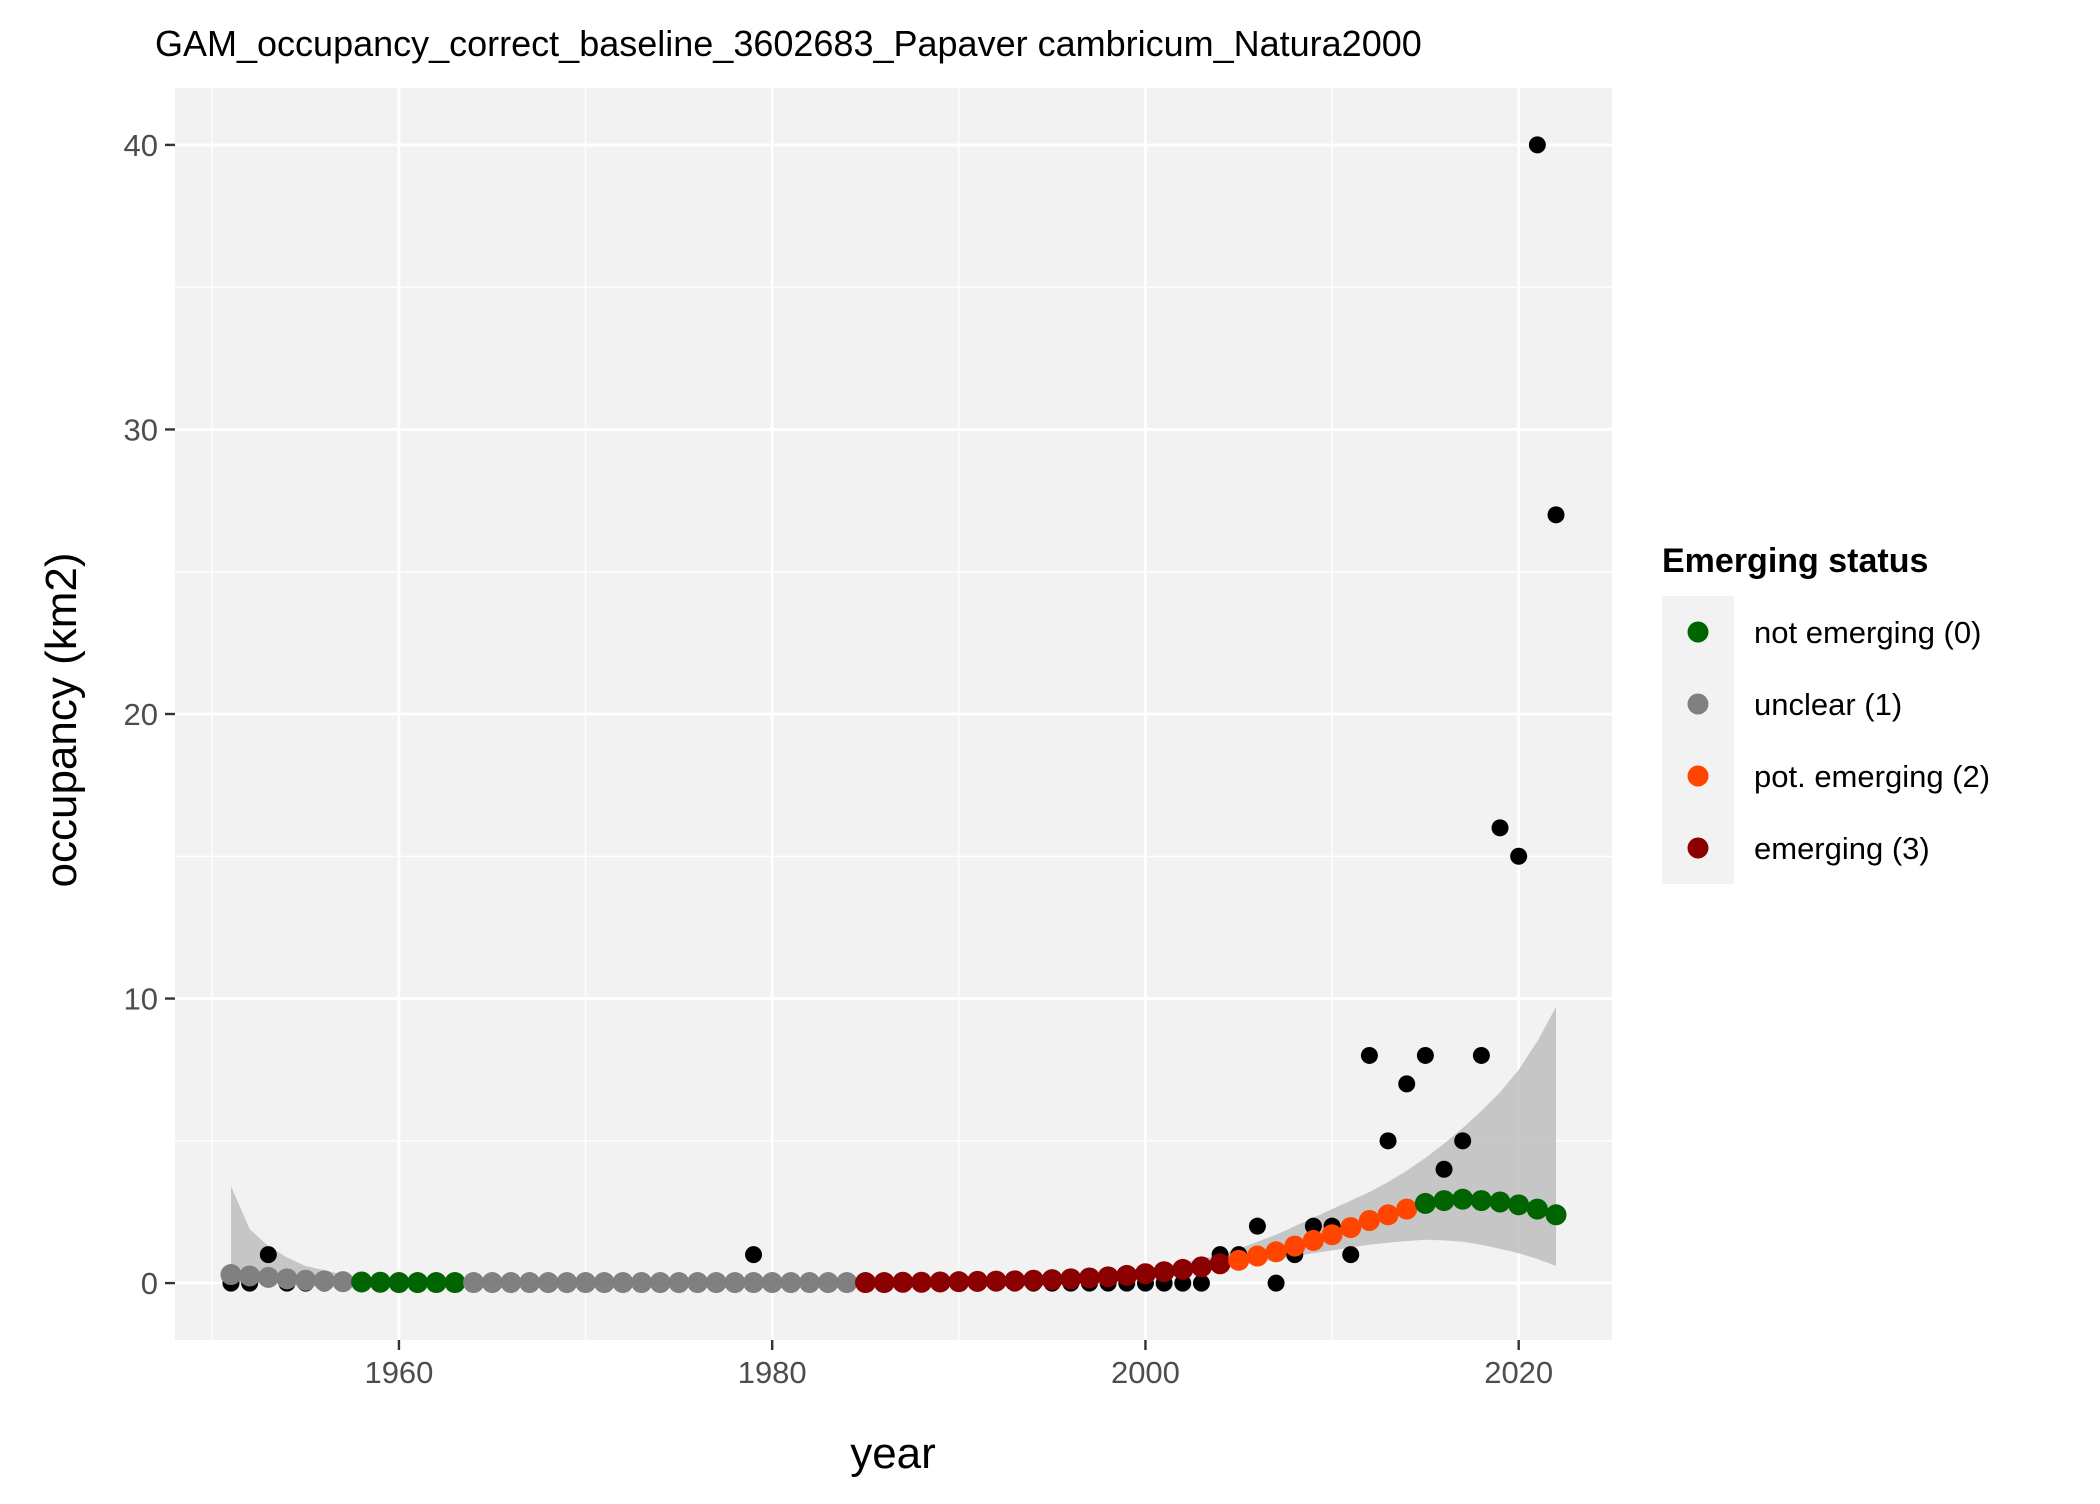 The width and height of the screenshot is (2100, 1504). What do you see at coordinates (141, 999) in the screenshot?
I see `y-tick-label: 10` at bounding box center [141, 999].